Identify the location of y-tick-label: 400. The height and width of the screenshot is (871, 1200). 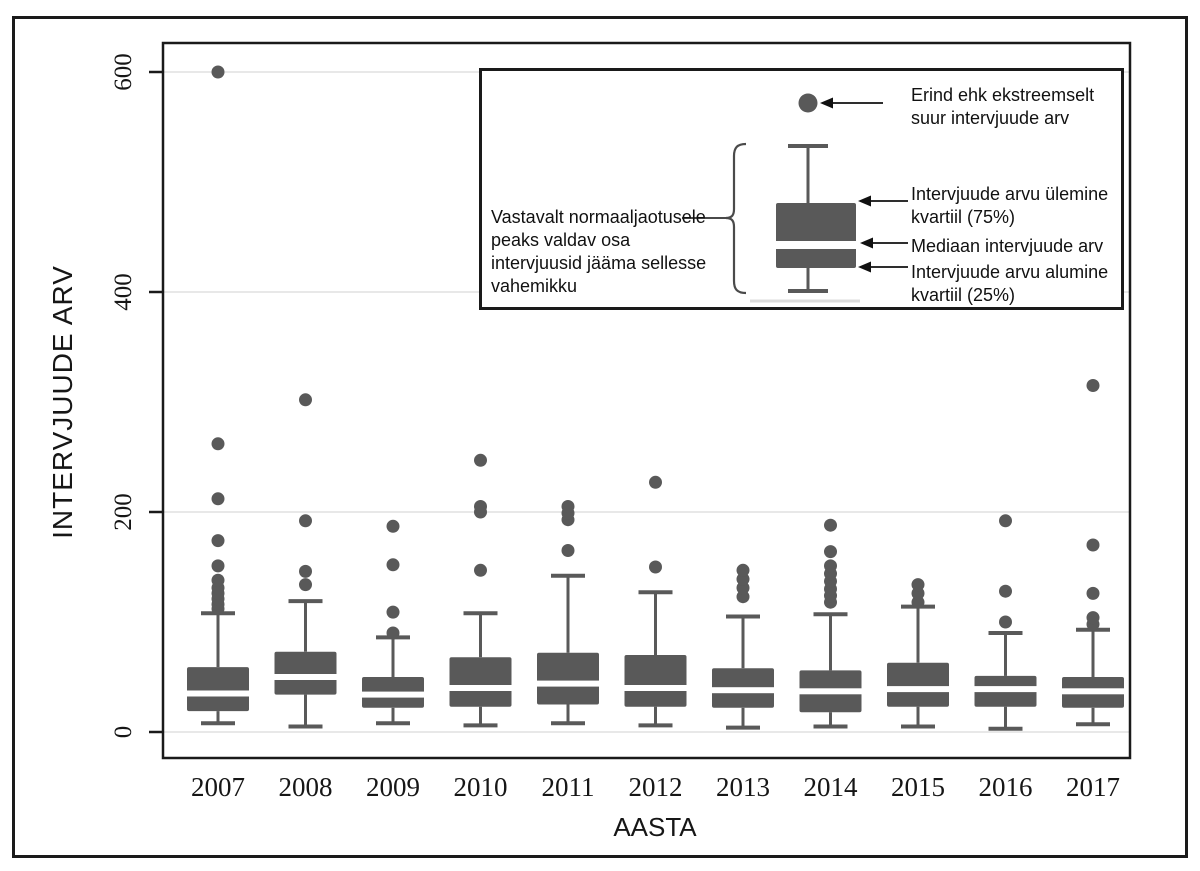
(123, 292).